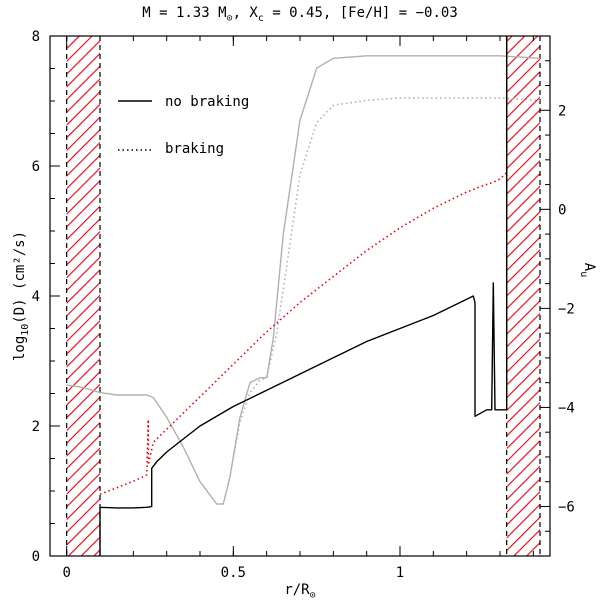 This screenshot has height=602, width=600. Describe the element at coordinates (523, 296) in the screenshot. I see `convective-zone-envelope` at that location.